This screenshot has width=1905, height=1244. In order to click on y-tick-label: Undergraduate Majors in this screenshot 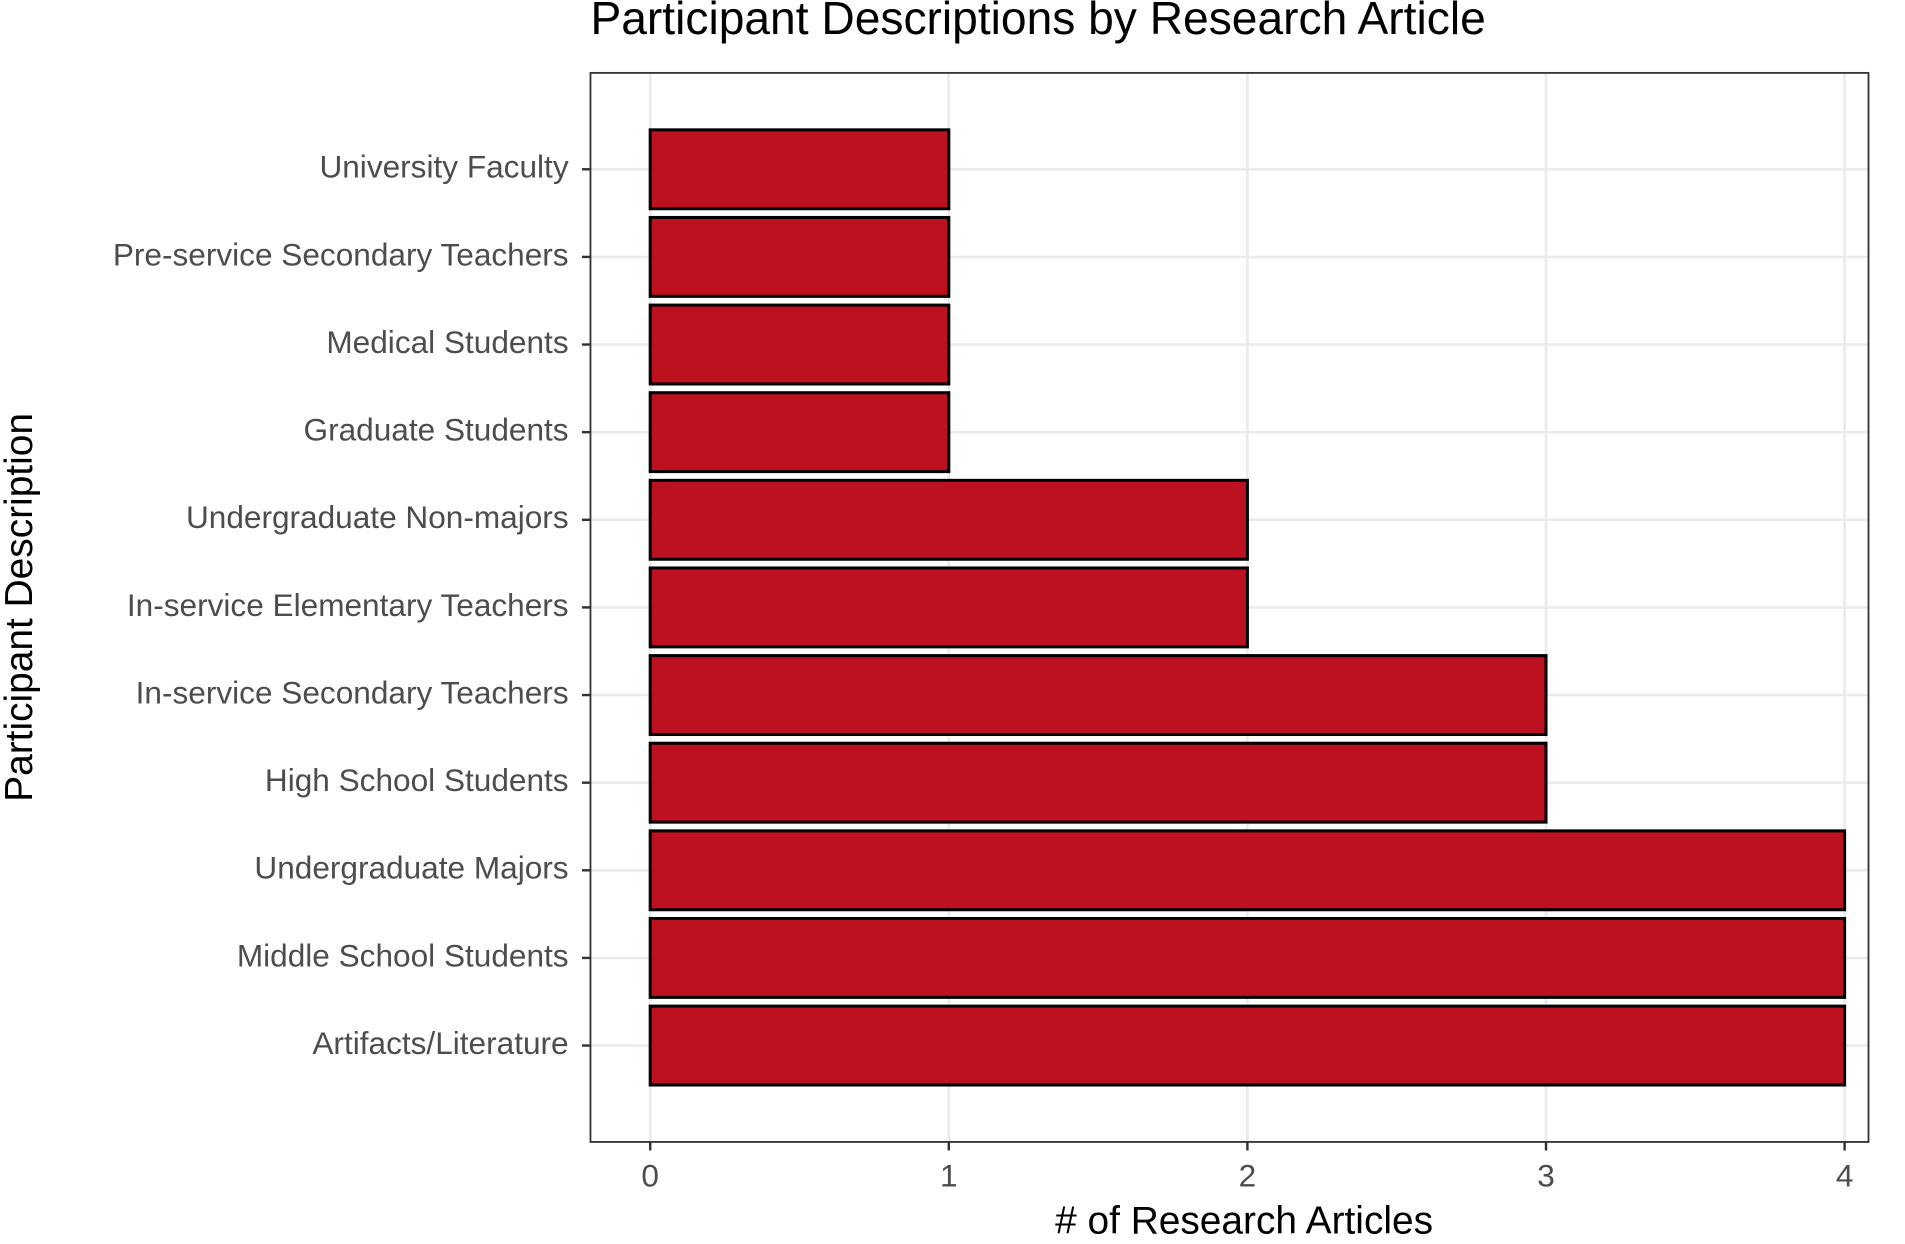, I will do `click(411, 868)`.